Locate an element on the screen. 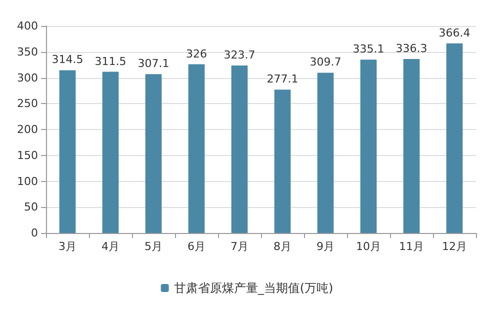 The height and width of the screenshot is (311, 494). legend-label: 甘肃省原煤产量_当期值(万吨) is located at coordinates (254, 288).